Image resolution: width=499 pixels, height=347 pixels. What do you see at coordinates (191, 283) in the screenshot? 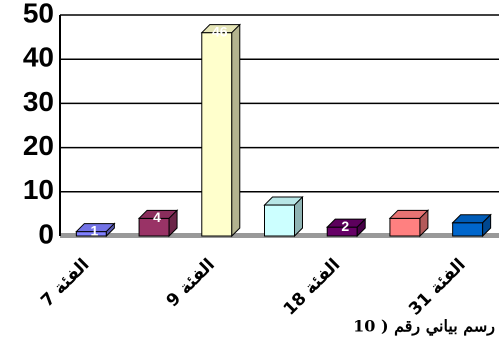
I see `x-tick-label: الفئة 9` at bounding box center [191, 283].